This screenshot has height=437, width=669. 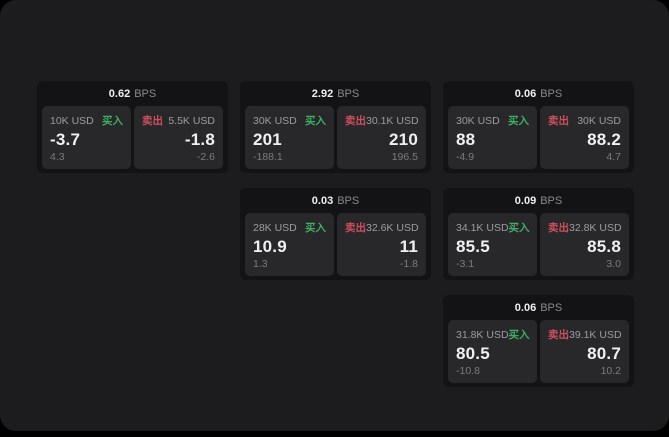 What do you see at coordinates (466, 139) in the screenshot?
I see `buy-price: 88` at bounding box center [466, 139].